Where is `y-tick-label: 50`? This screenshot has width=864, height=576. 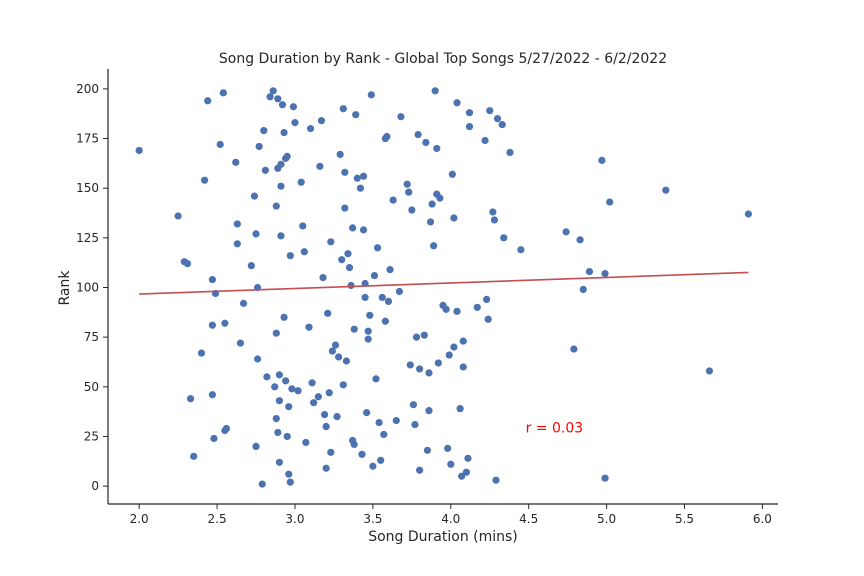
y-tick-label: 50 is located at coordinates (91, 387).